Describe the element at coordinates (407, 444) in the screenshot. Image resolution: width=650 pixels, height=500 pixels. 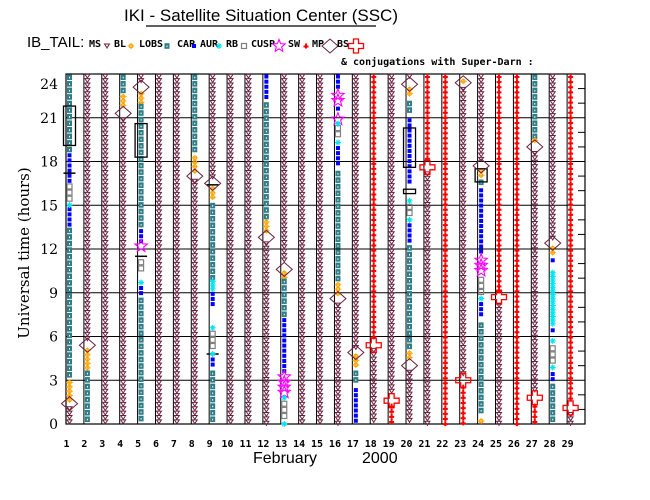
I see `x-tick-label: 20` at that location.